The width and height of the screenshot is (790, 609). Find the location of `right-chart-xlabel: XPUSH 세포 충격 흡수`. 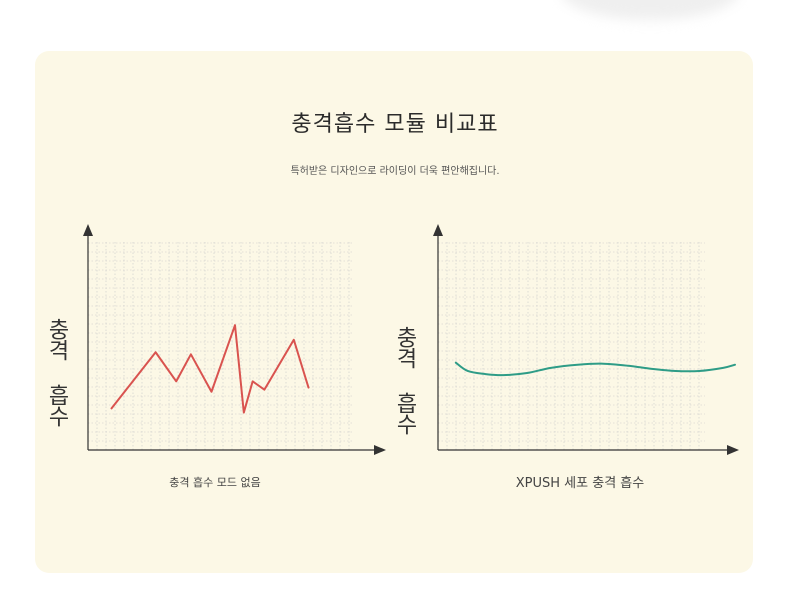

right-chart-xlabel: XPUSH 세포 충격 흡수 is located at coordinates (580, 483).